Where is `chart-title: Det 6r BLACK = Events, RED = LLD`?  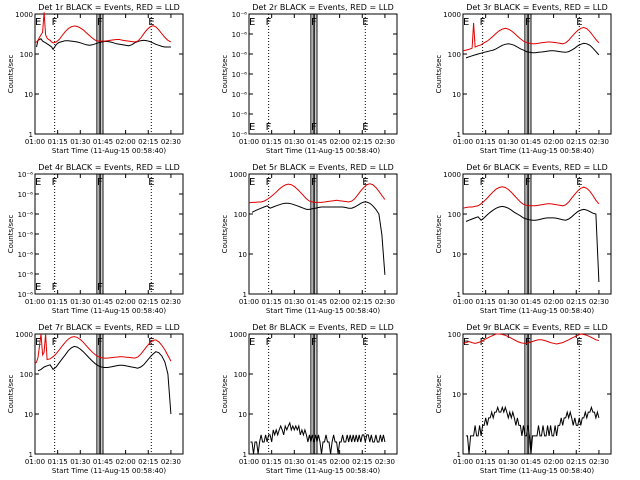 chart-title: Det 6r BLACK = Events, RED = LLD is located at coordinates (537, 167).